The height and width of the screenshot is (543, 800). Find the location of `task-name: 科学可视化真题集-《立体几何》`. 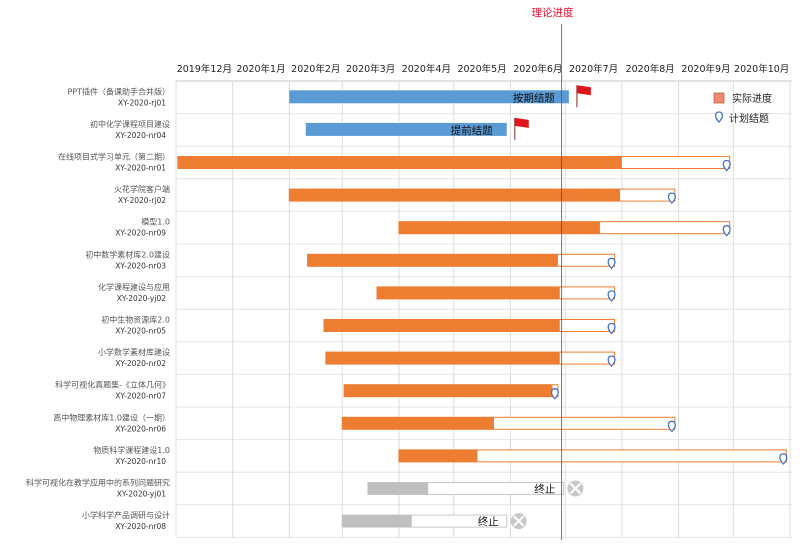

task-name: 科学可视化真题集-《立体几何》 is located at coordinates (112, 385).